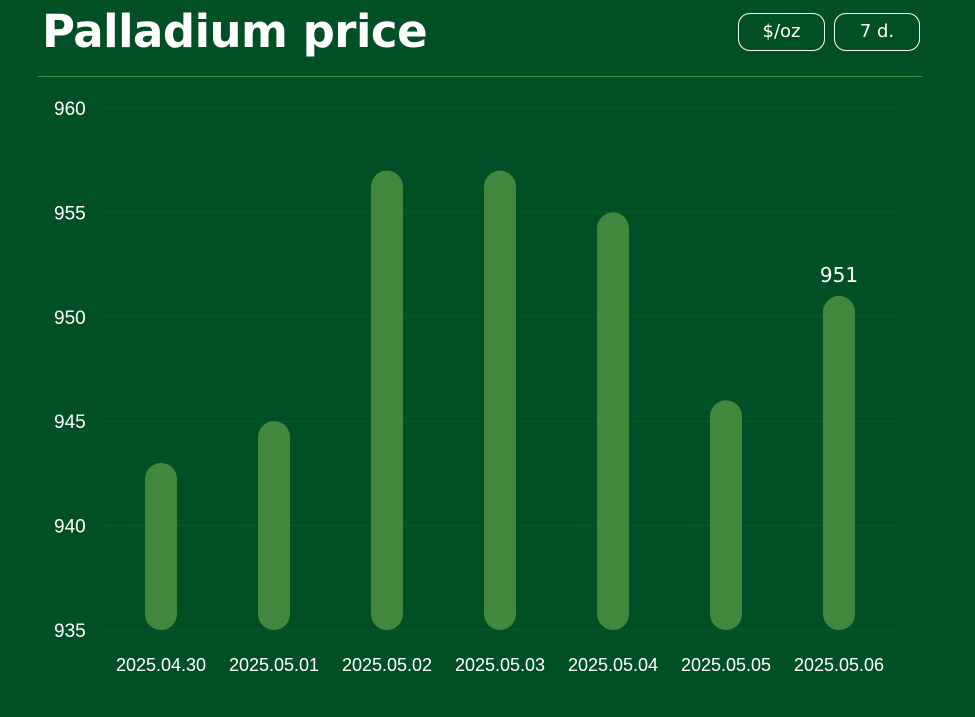 Image resolution: width=975 pixels, height=717 pixels. I want to click on x-tick-label: 2025.05.02, so click(387, 665).